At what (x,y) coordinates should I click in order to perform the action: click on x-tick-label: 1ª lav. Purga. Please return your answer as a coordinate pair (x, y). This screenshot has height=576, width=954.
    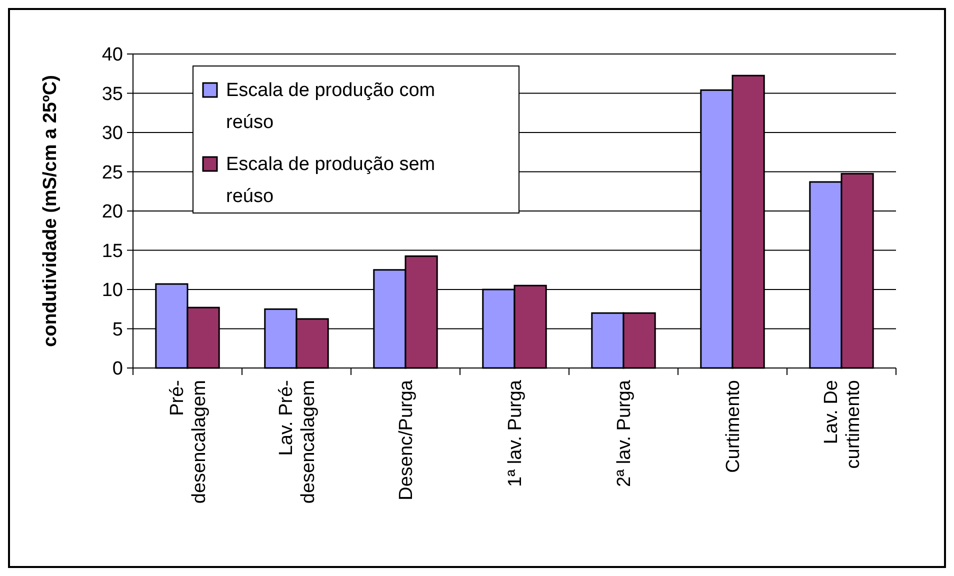
    Looking at the image, I should click on (515, 434).